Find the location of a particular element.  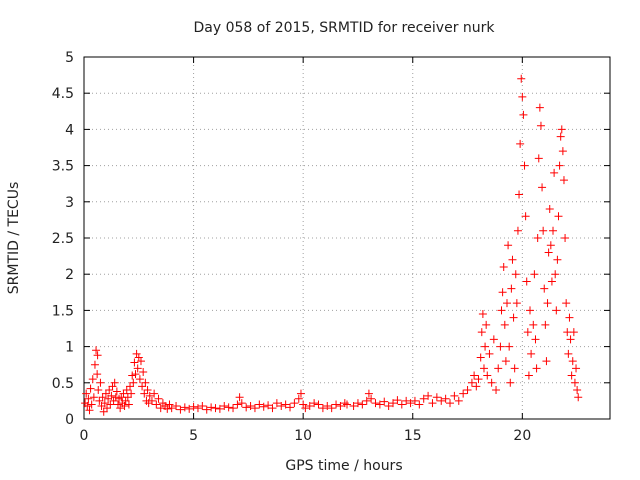

y-tick-label: 3 is located at coordinates (69, 203).